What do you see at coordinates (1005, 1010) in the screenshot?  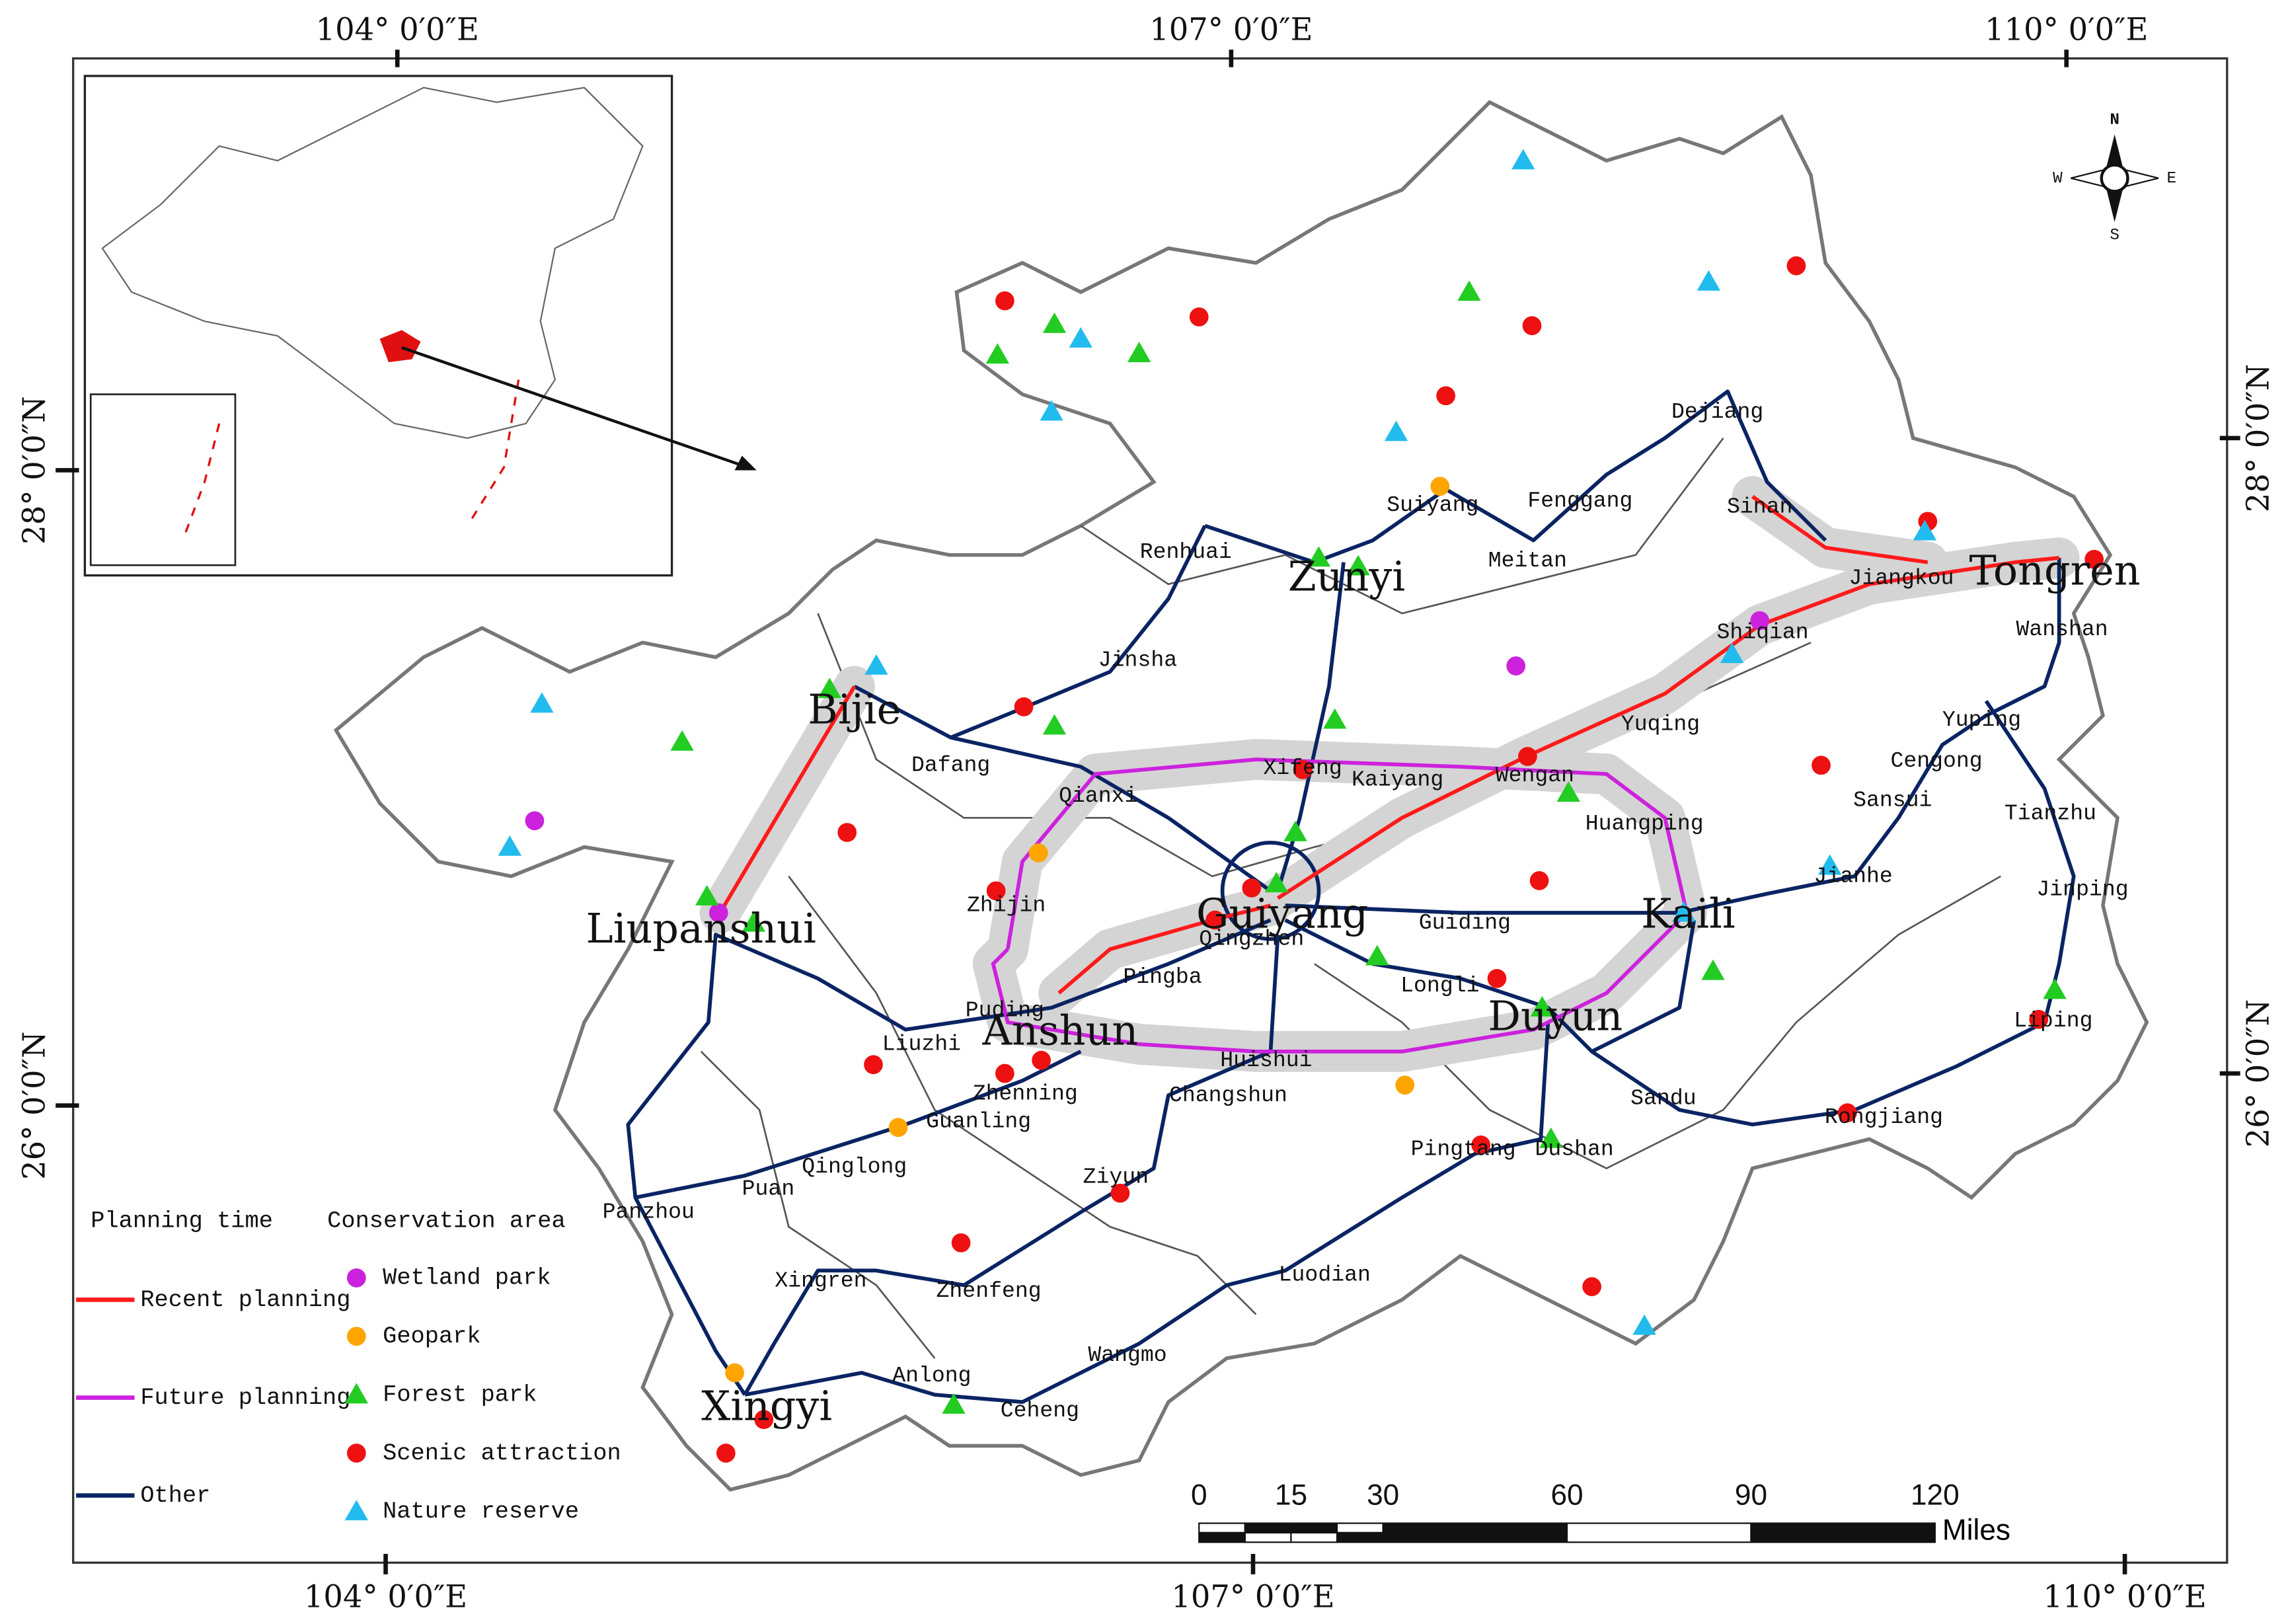 I see `city-label: Puding` at bounding box center [1005, 1010].